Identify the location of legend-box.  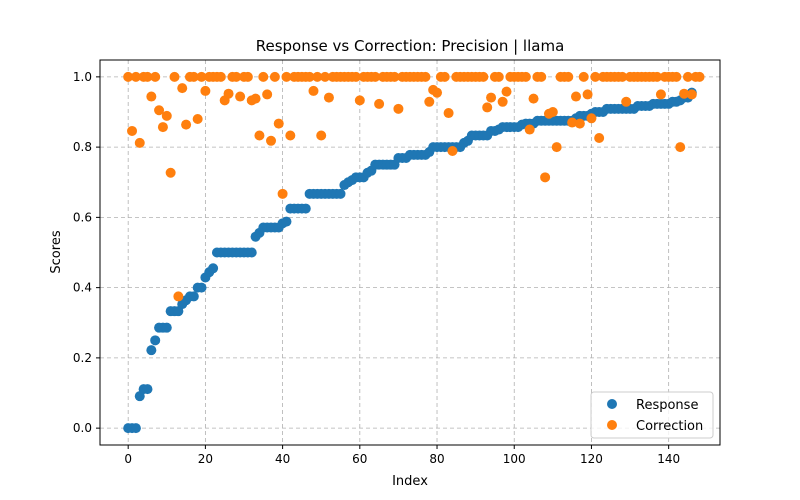
(652, 415).